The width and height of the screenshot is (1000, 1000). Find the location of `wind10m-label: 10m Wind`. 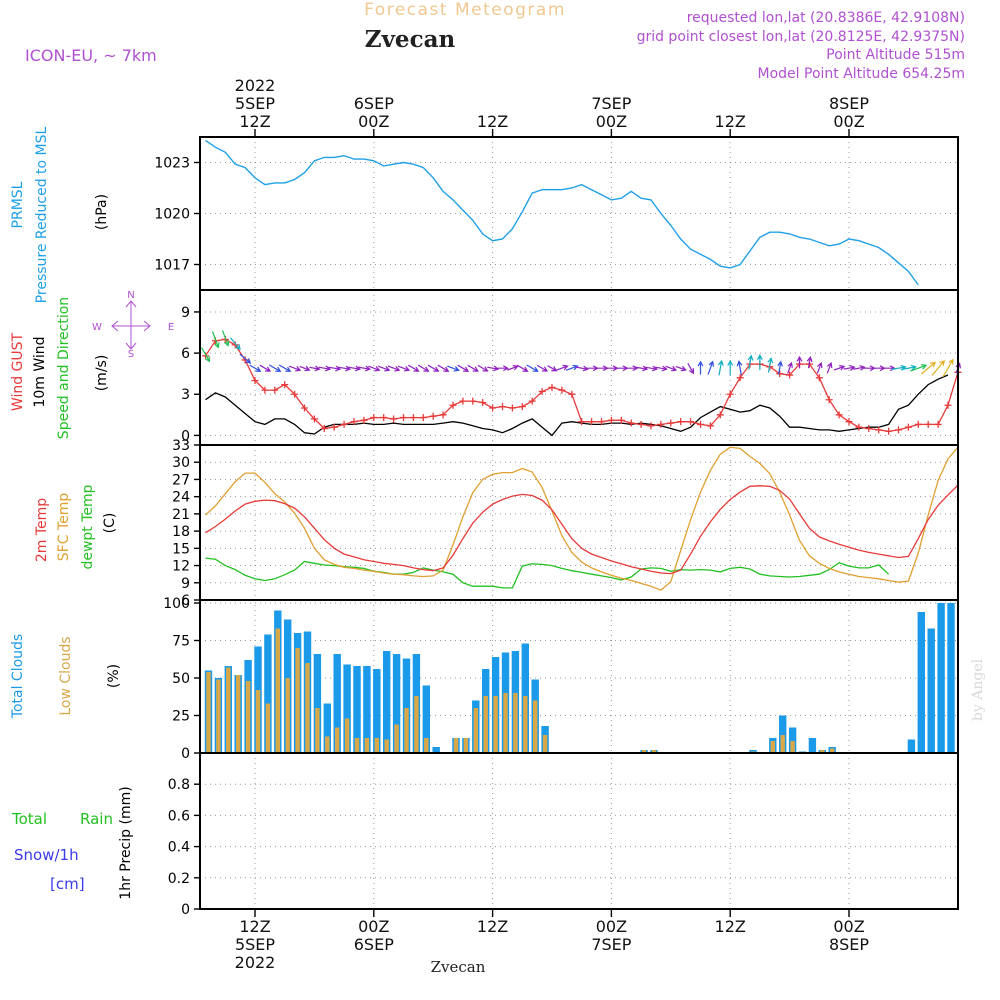

wind10m-label: 10m Wind is located at coordinates (40, 371).